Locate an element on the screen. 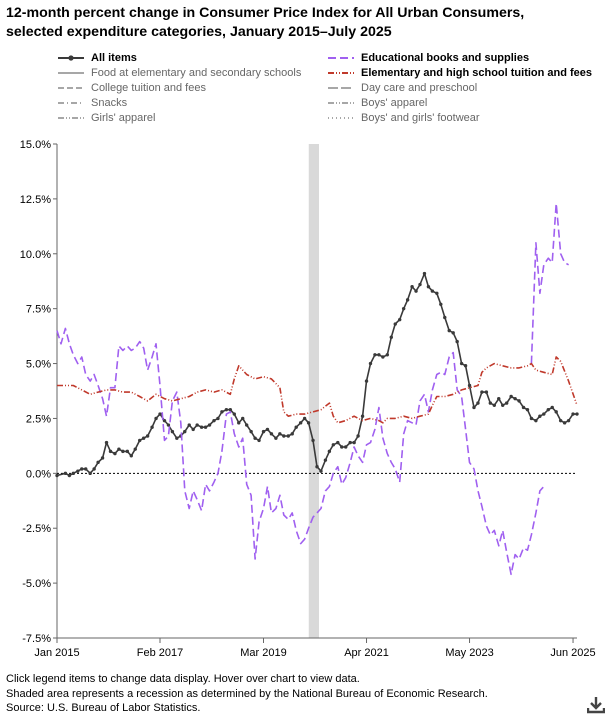  legend-item: Boys' apparel is located at coordinates (377, 102).